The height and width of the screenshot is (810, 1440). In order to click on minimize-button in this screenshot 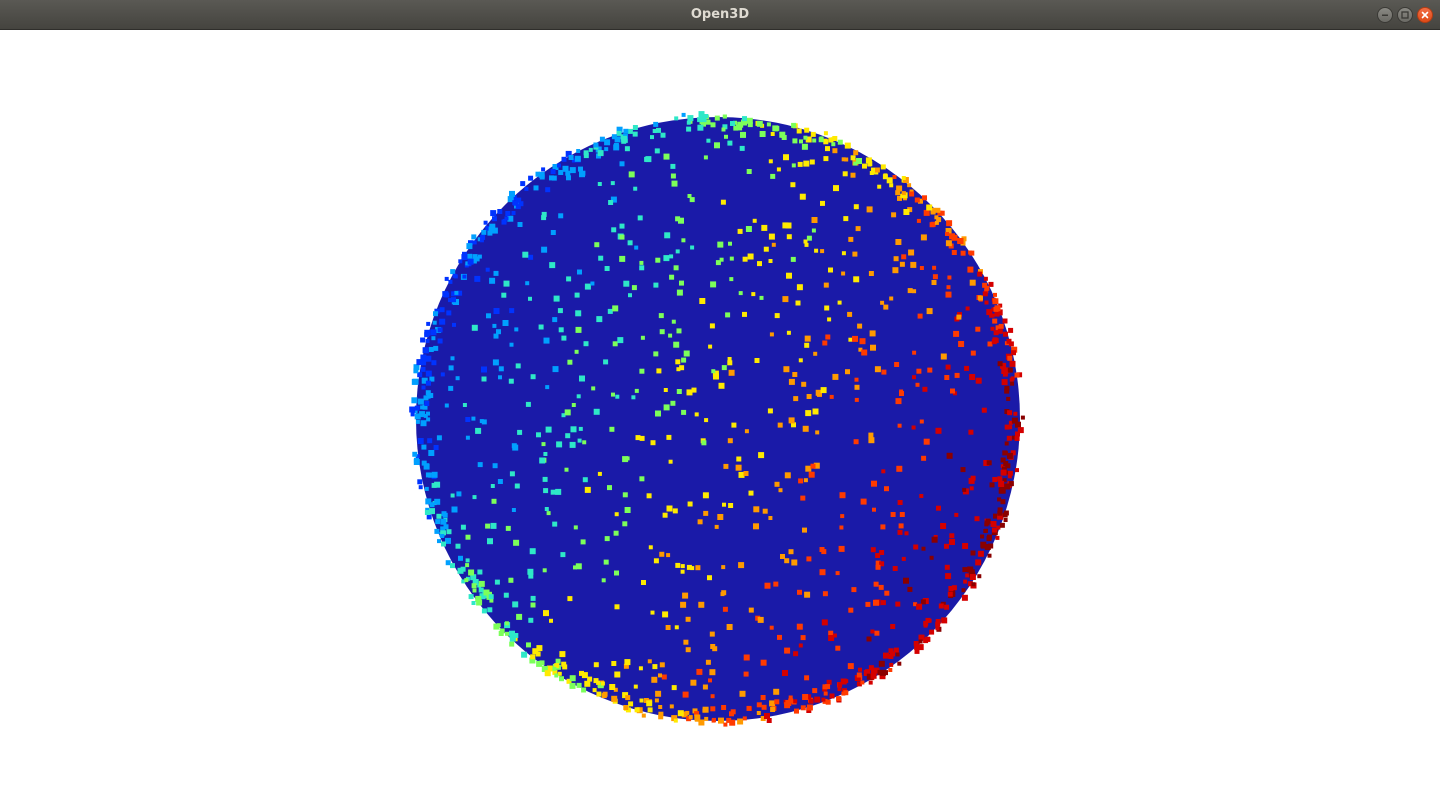, I will do `click(1385, 15)`.